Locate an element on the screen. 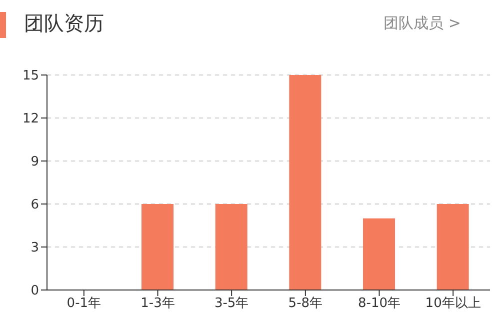  x-tick-label: 5-8年 is located at coordinates (305, 304).